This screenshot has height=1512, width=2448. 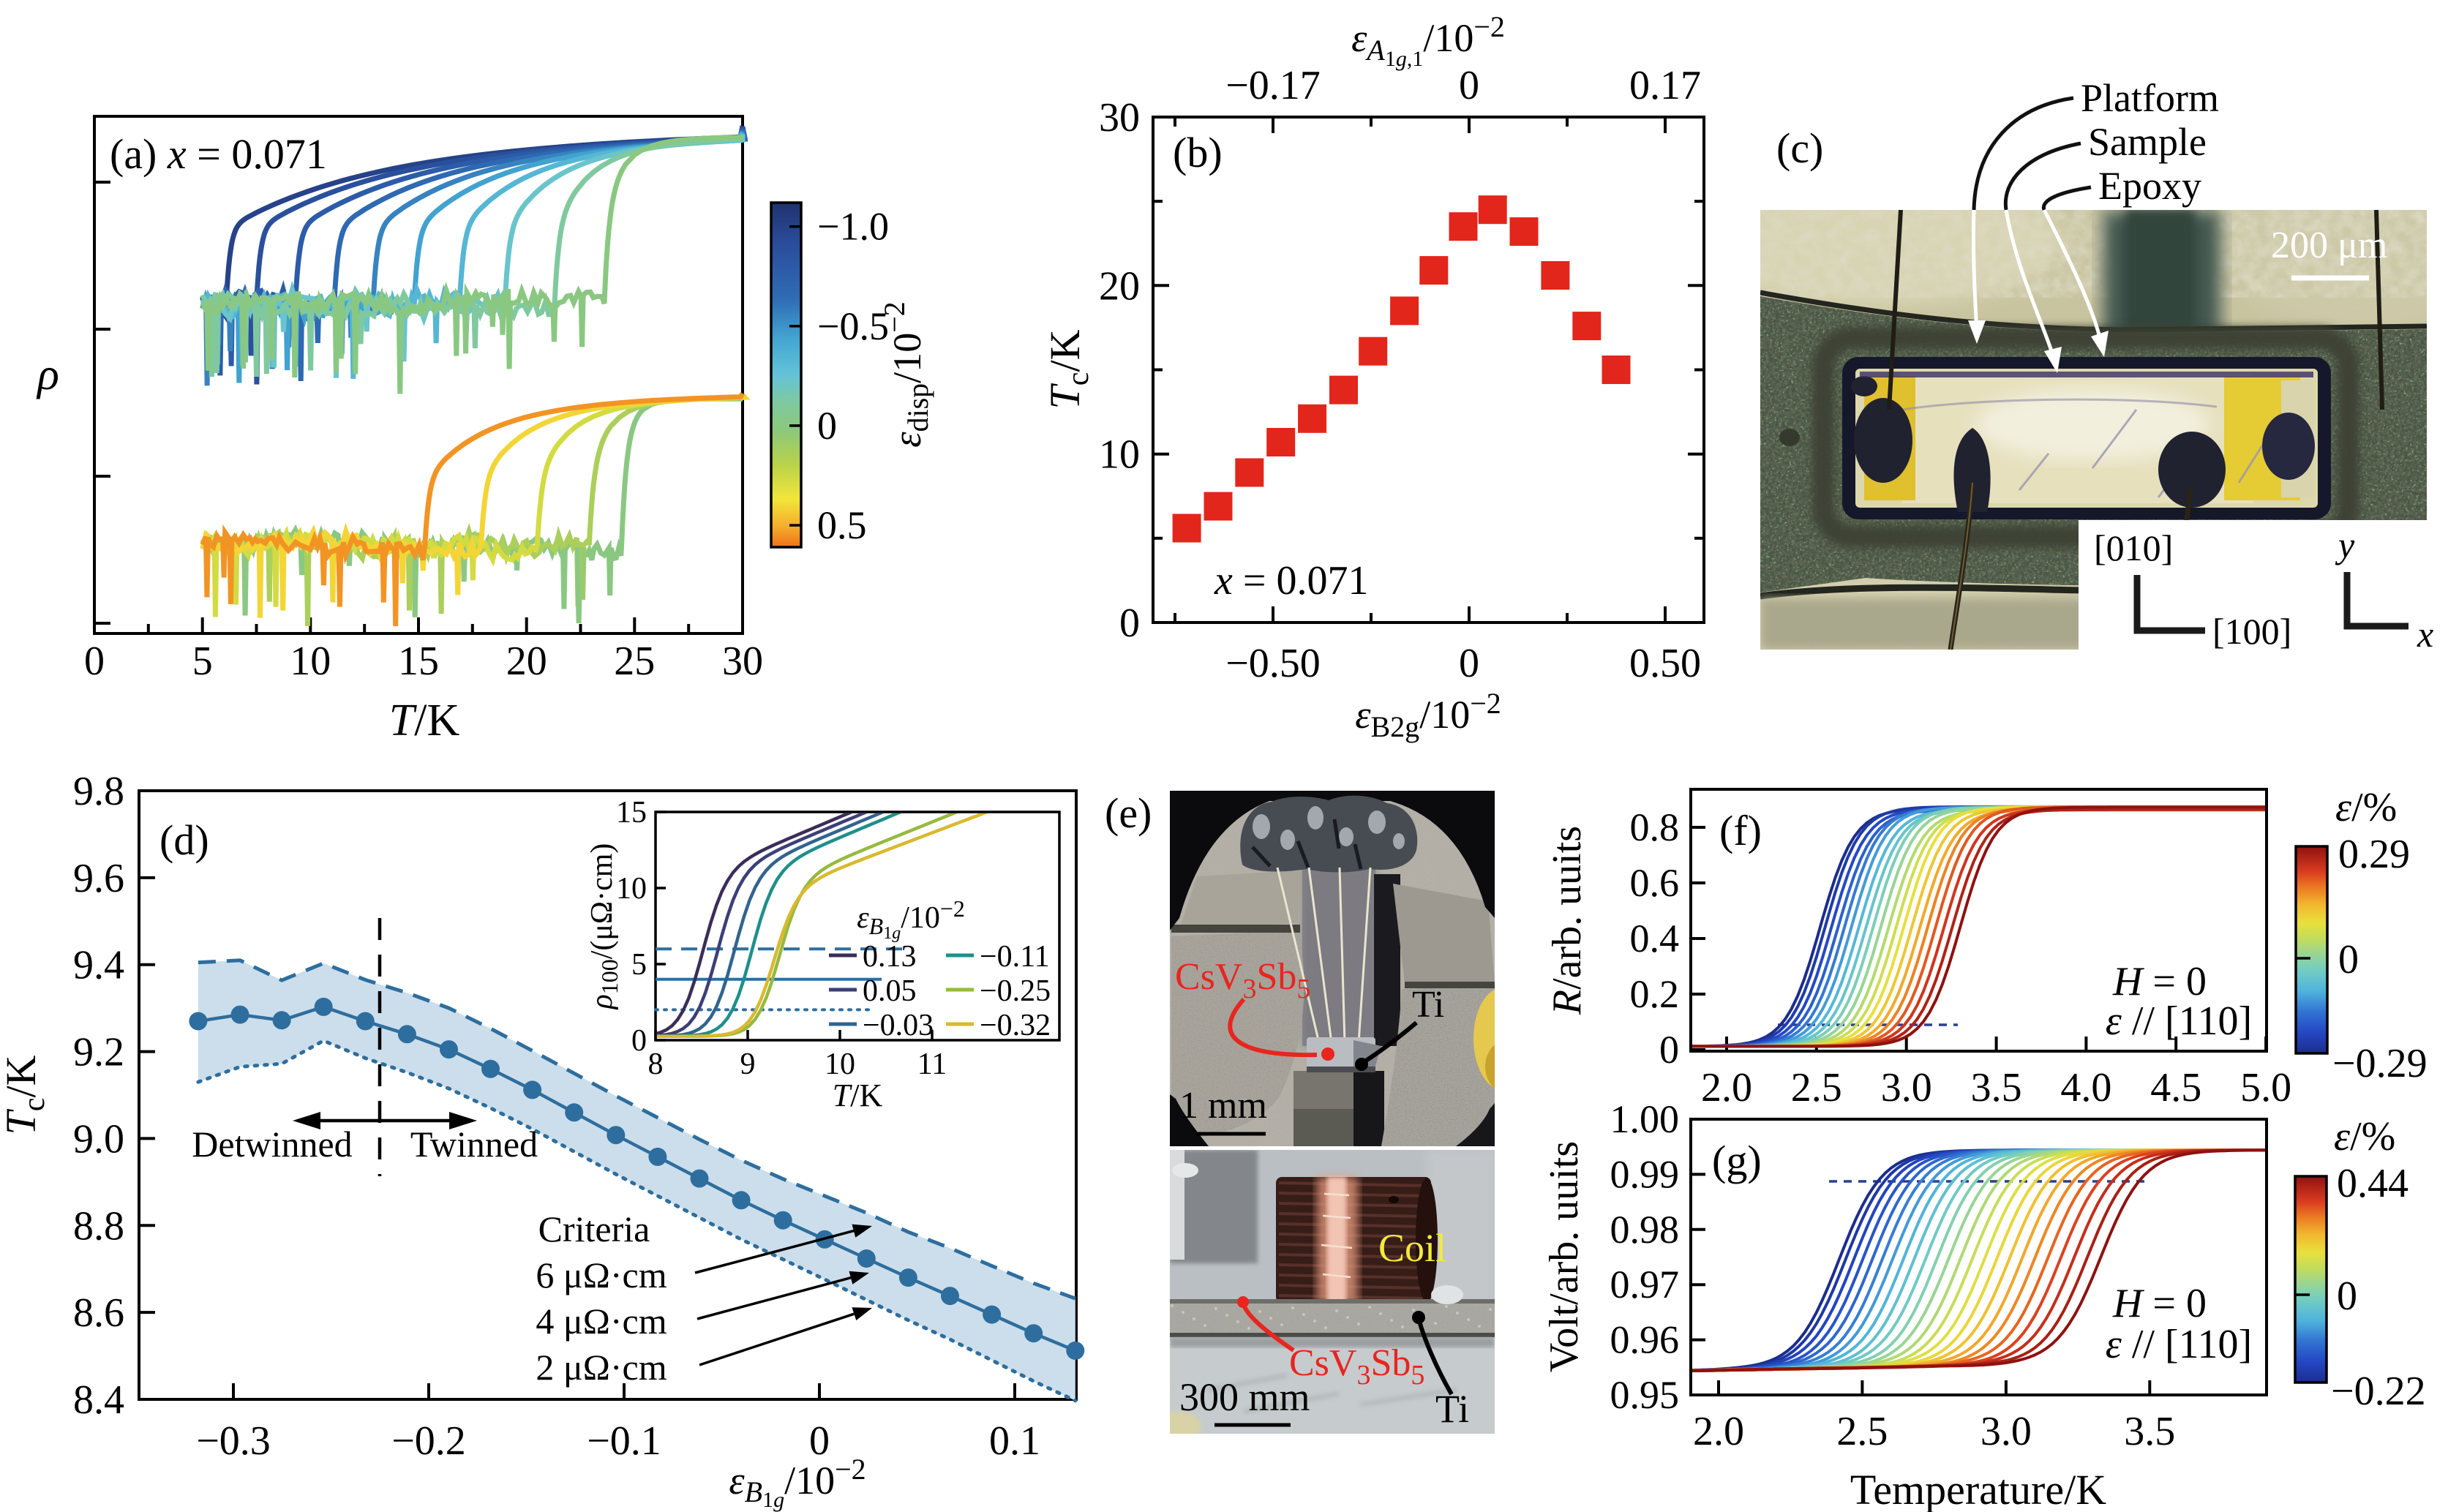 I want to click on svg-text: 1.00, so click(x=1645, y=1119).